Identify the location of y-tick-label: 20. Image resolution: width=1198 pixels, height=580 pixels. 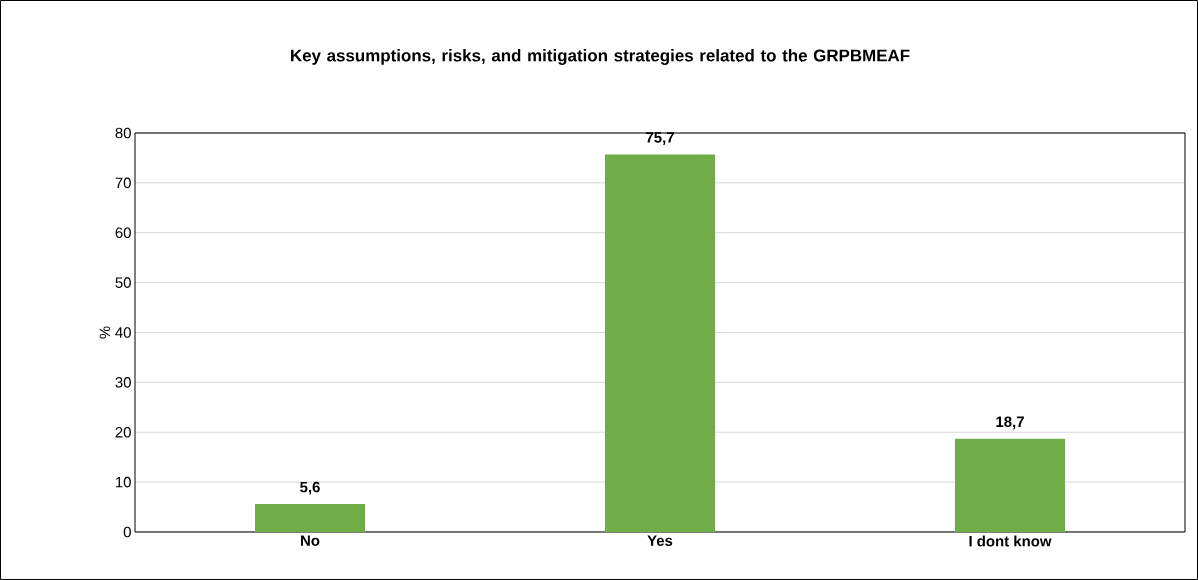
(123, 432).